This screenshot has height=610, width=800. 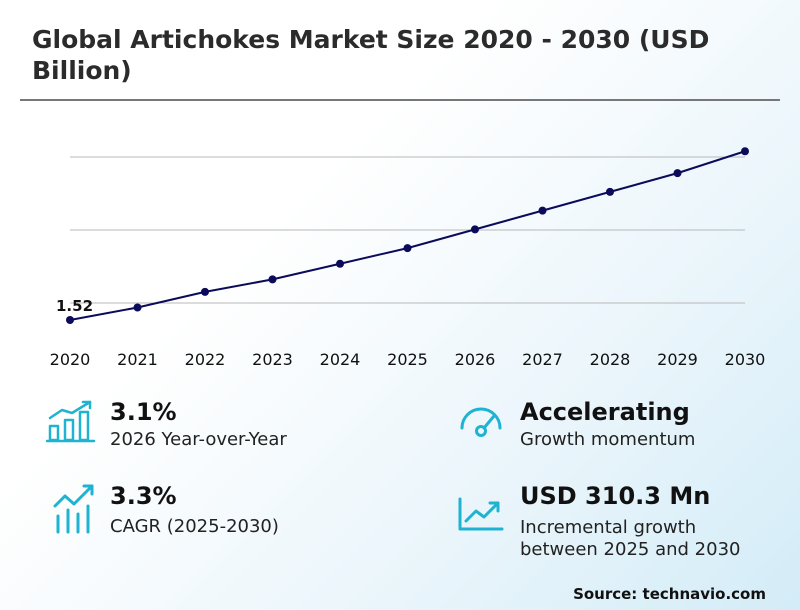 I want to click on stat-label: 2026 Year-over-Year, so click(x=198, y=439).